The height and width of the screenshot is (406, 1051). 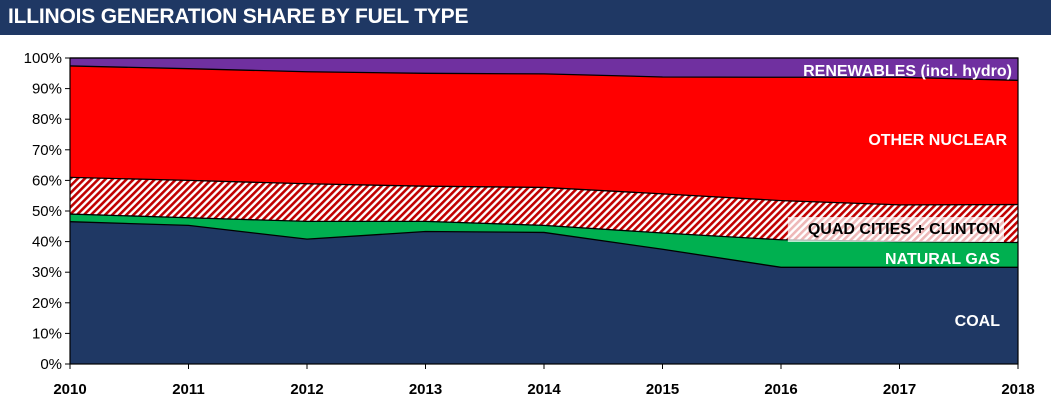 I want to click on line-other-nuclear, so click(x=544, y=73).